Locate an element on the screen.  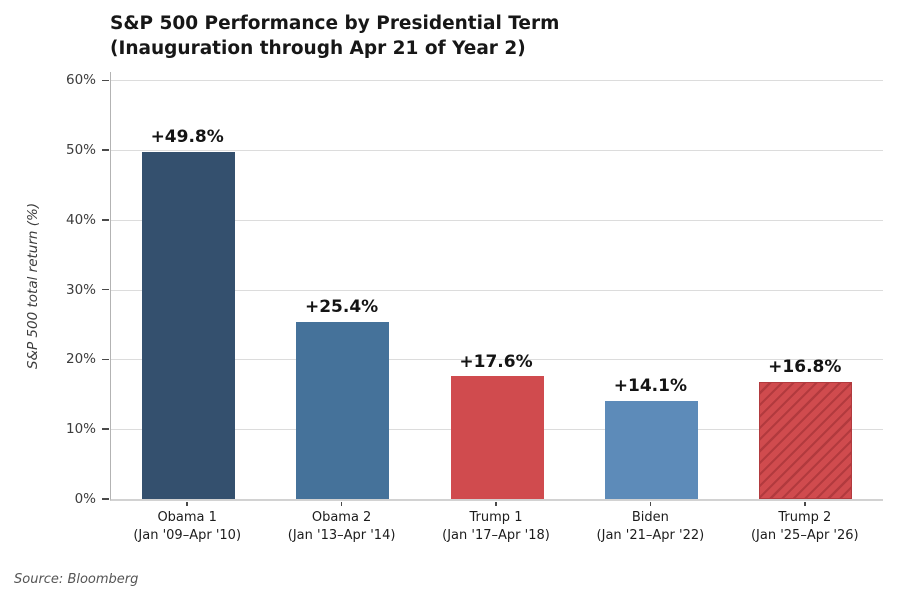
x-tick-label: Obama 2 (Jan '13–Apr '14) is located at coordinates (342, 527).